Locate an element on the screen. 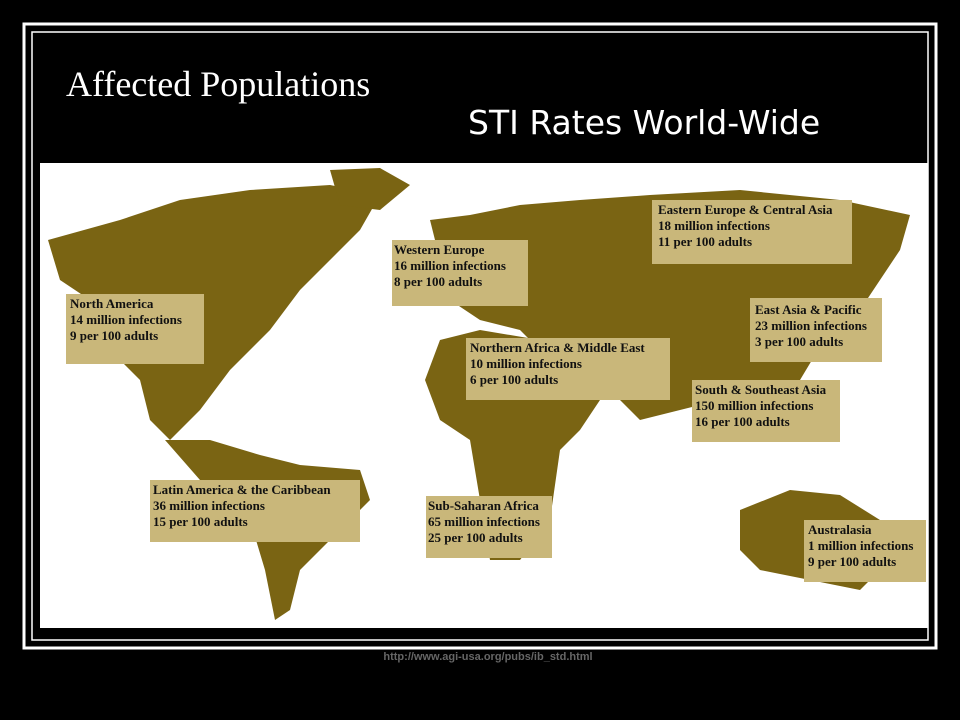 This screenshot has height=720, width=960. region-name: North America is located at coordinates (112, 303).